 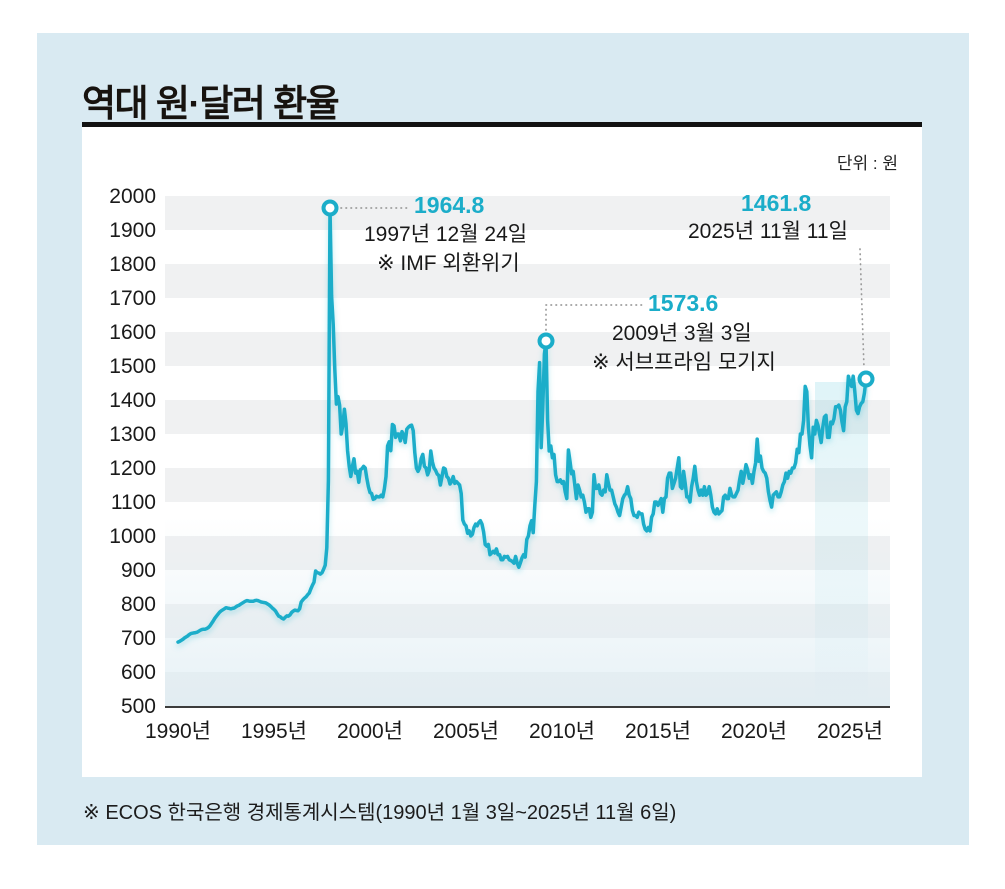 I want to click on y-axis-tick-label: 700, so click(x=138, y=638).